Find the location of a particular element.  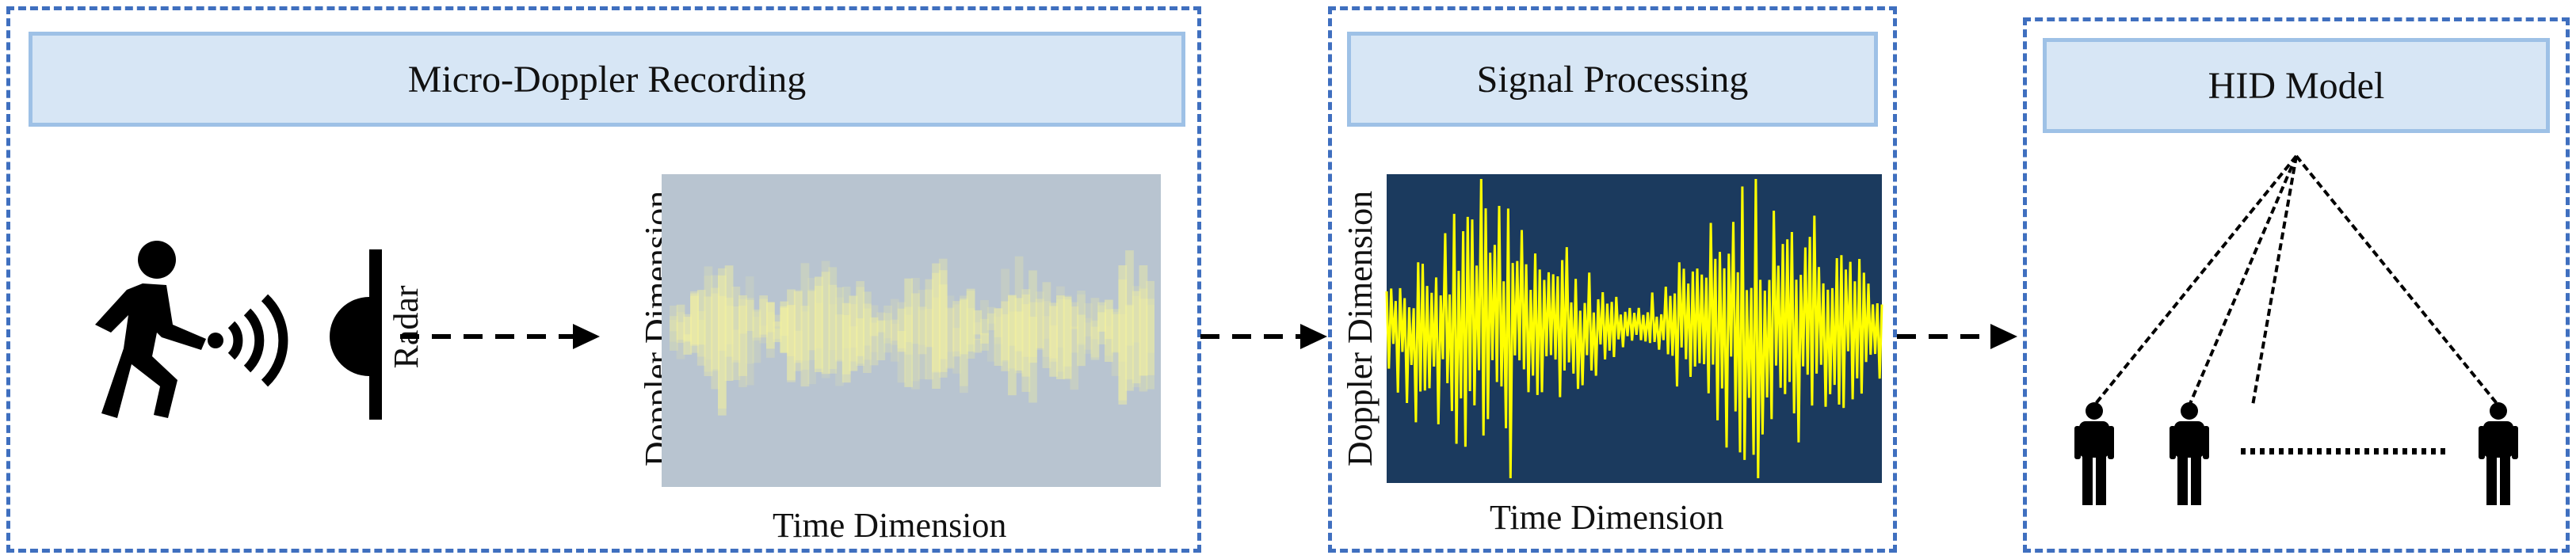

walking-person-icon is located at coordinates (150, 329).